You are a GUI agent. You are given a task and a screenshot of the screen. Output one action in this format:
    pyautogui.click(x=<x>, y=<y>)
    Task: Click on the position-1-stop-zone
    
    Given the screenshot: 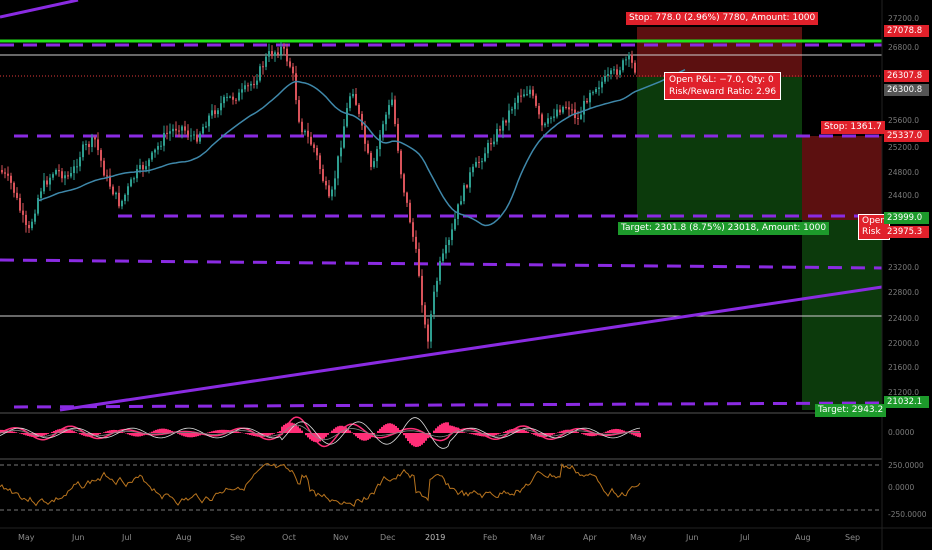 What is the action you would take?
    pyautogui.click(x=719, y=52)
    